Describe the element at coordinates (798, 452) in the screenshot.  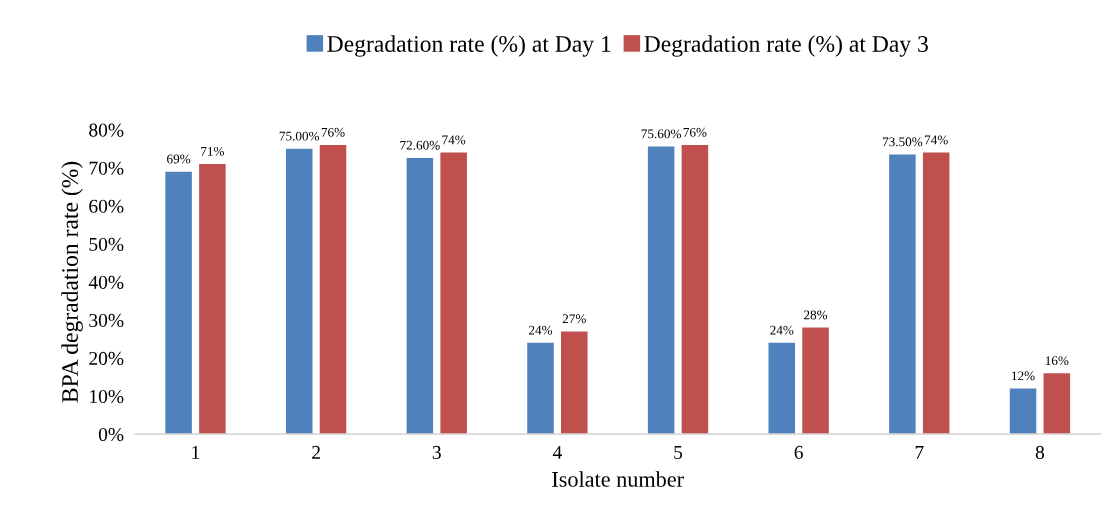
I see `x-tick-label: 6` at that location.